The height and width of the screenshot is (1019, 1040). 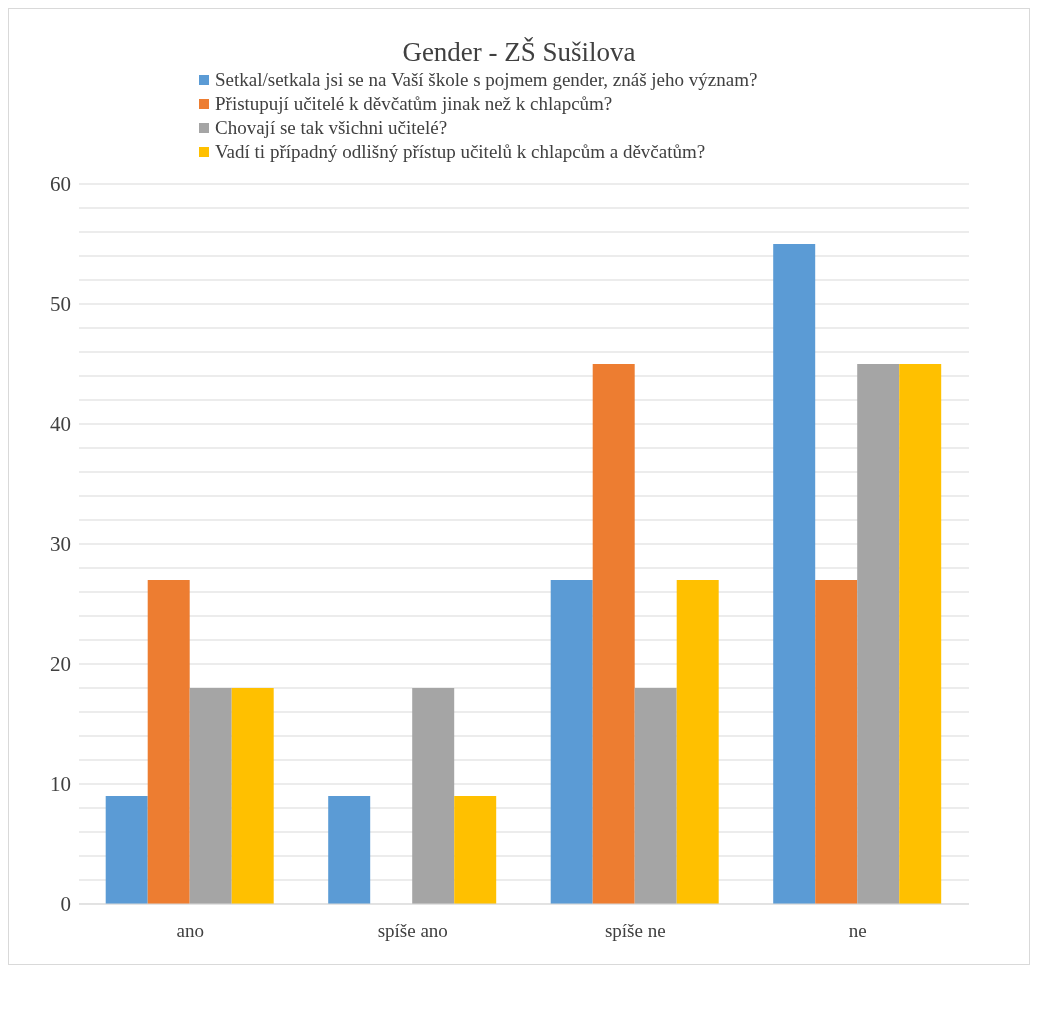 I want to click on legend-label: Vadí ti případný odlišný přístup učitelů k chlapcům a děvčatům?, so click(x=460, y=152).